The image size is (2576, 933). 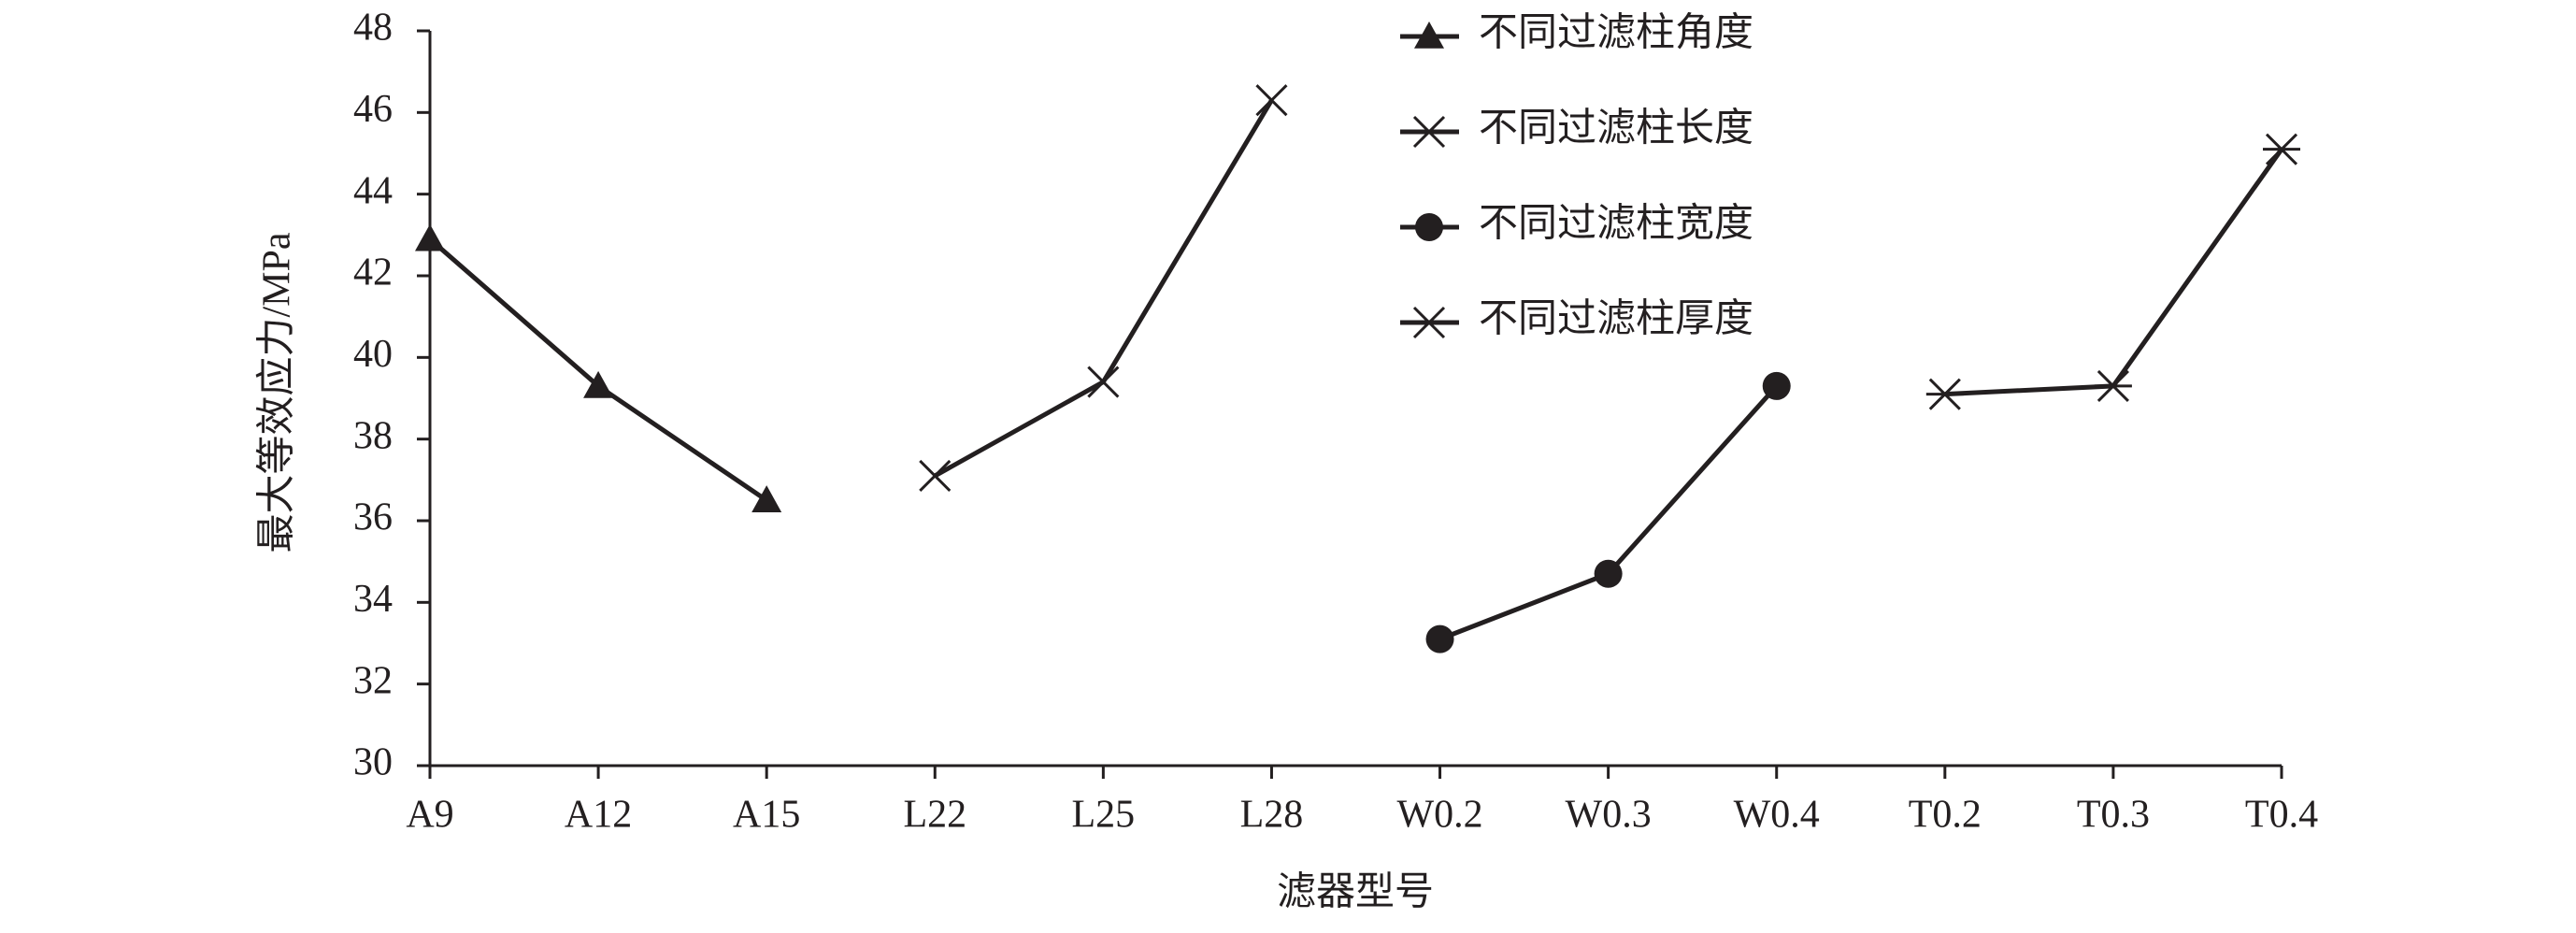 What do you see at coordinates (2113, 815) in the screenshot?
I see `x-tick-label: T0.3` at bounding box center [2113, 815].